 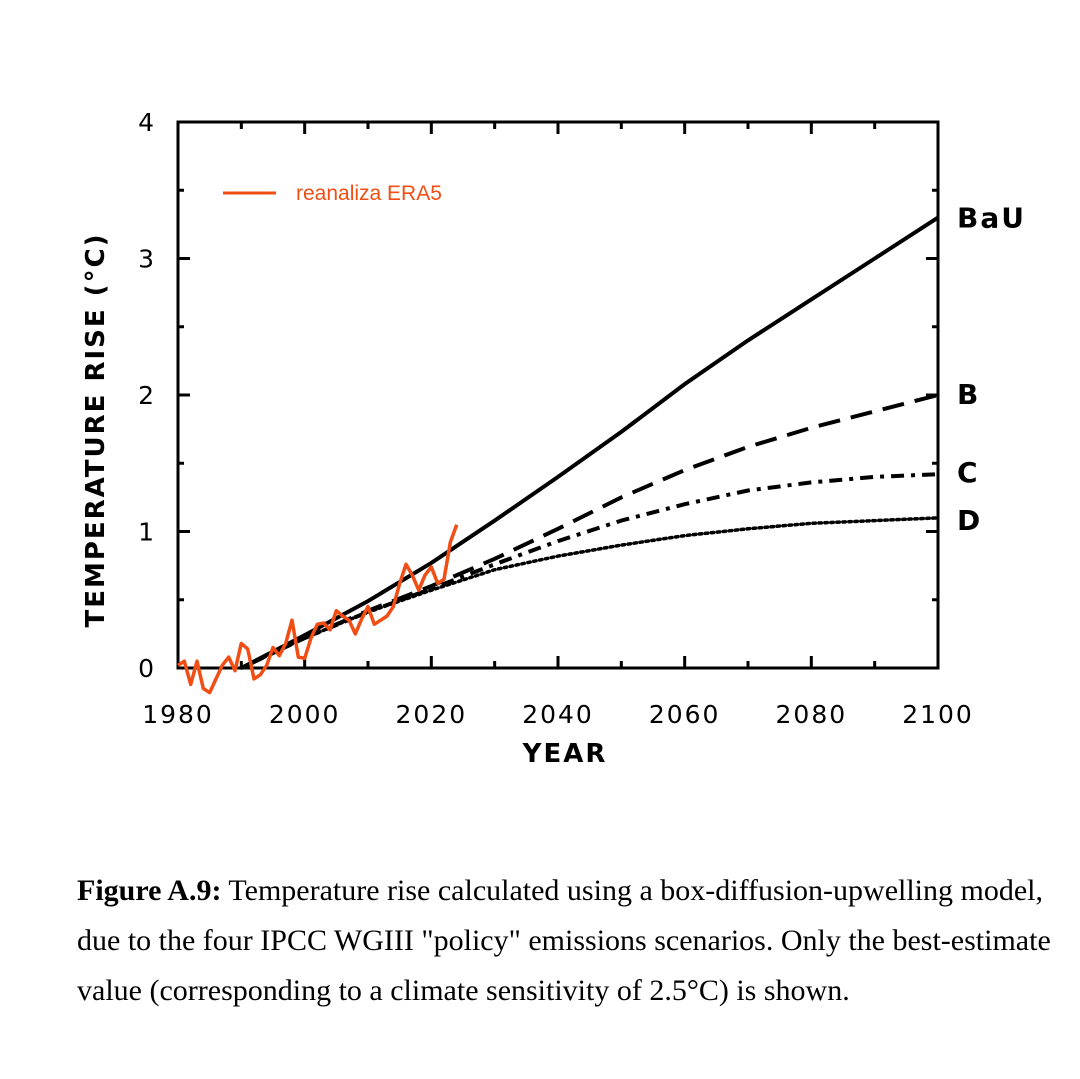 I want to click on series-line-c, so click(x=589, y=571).